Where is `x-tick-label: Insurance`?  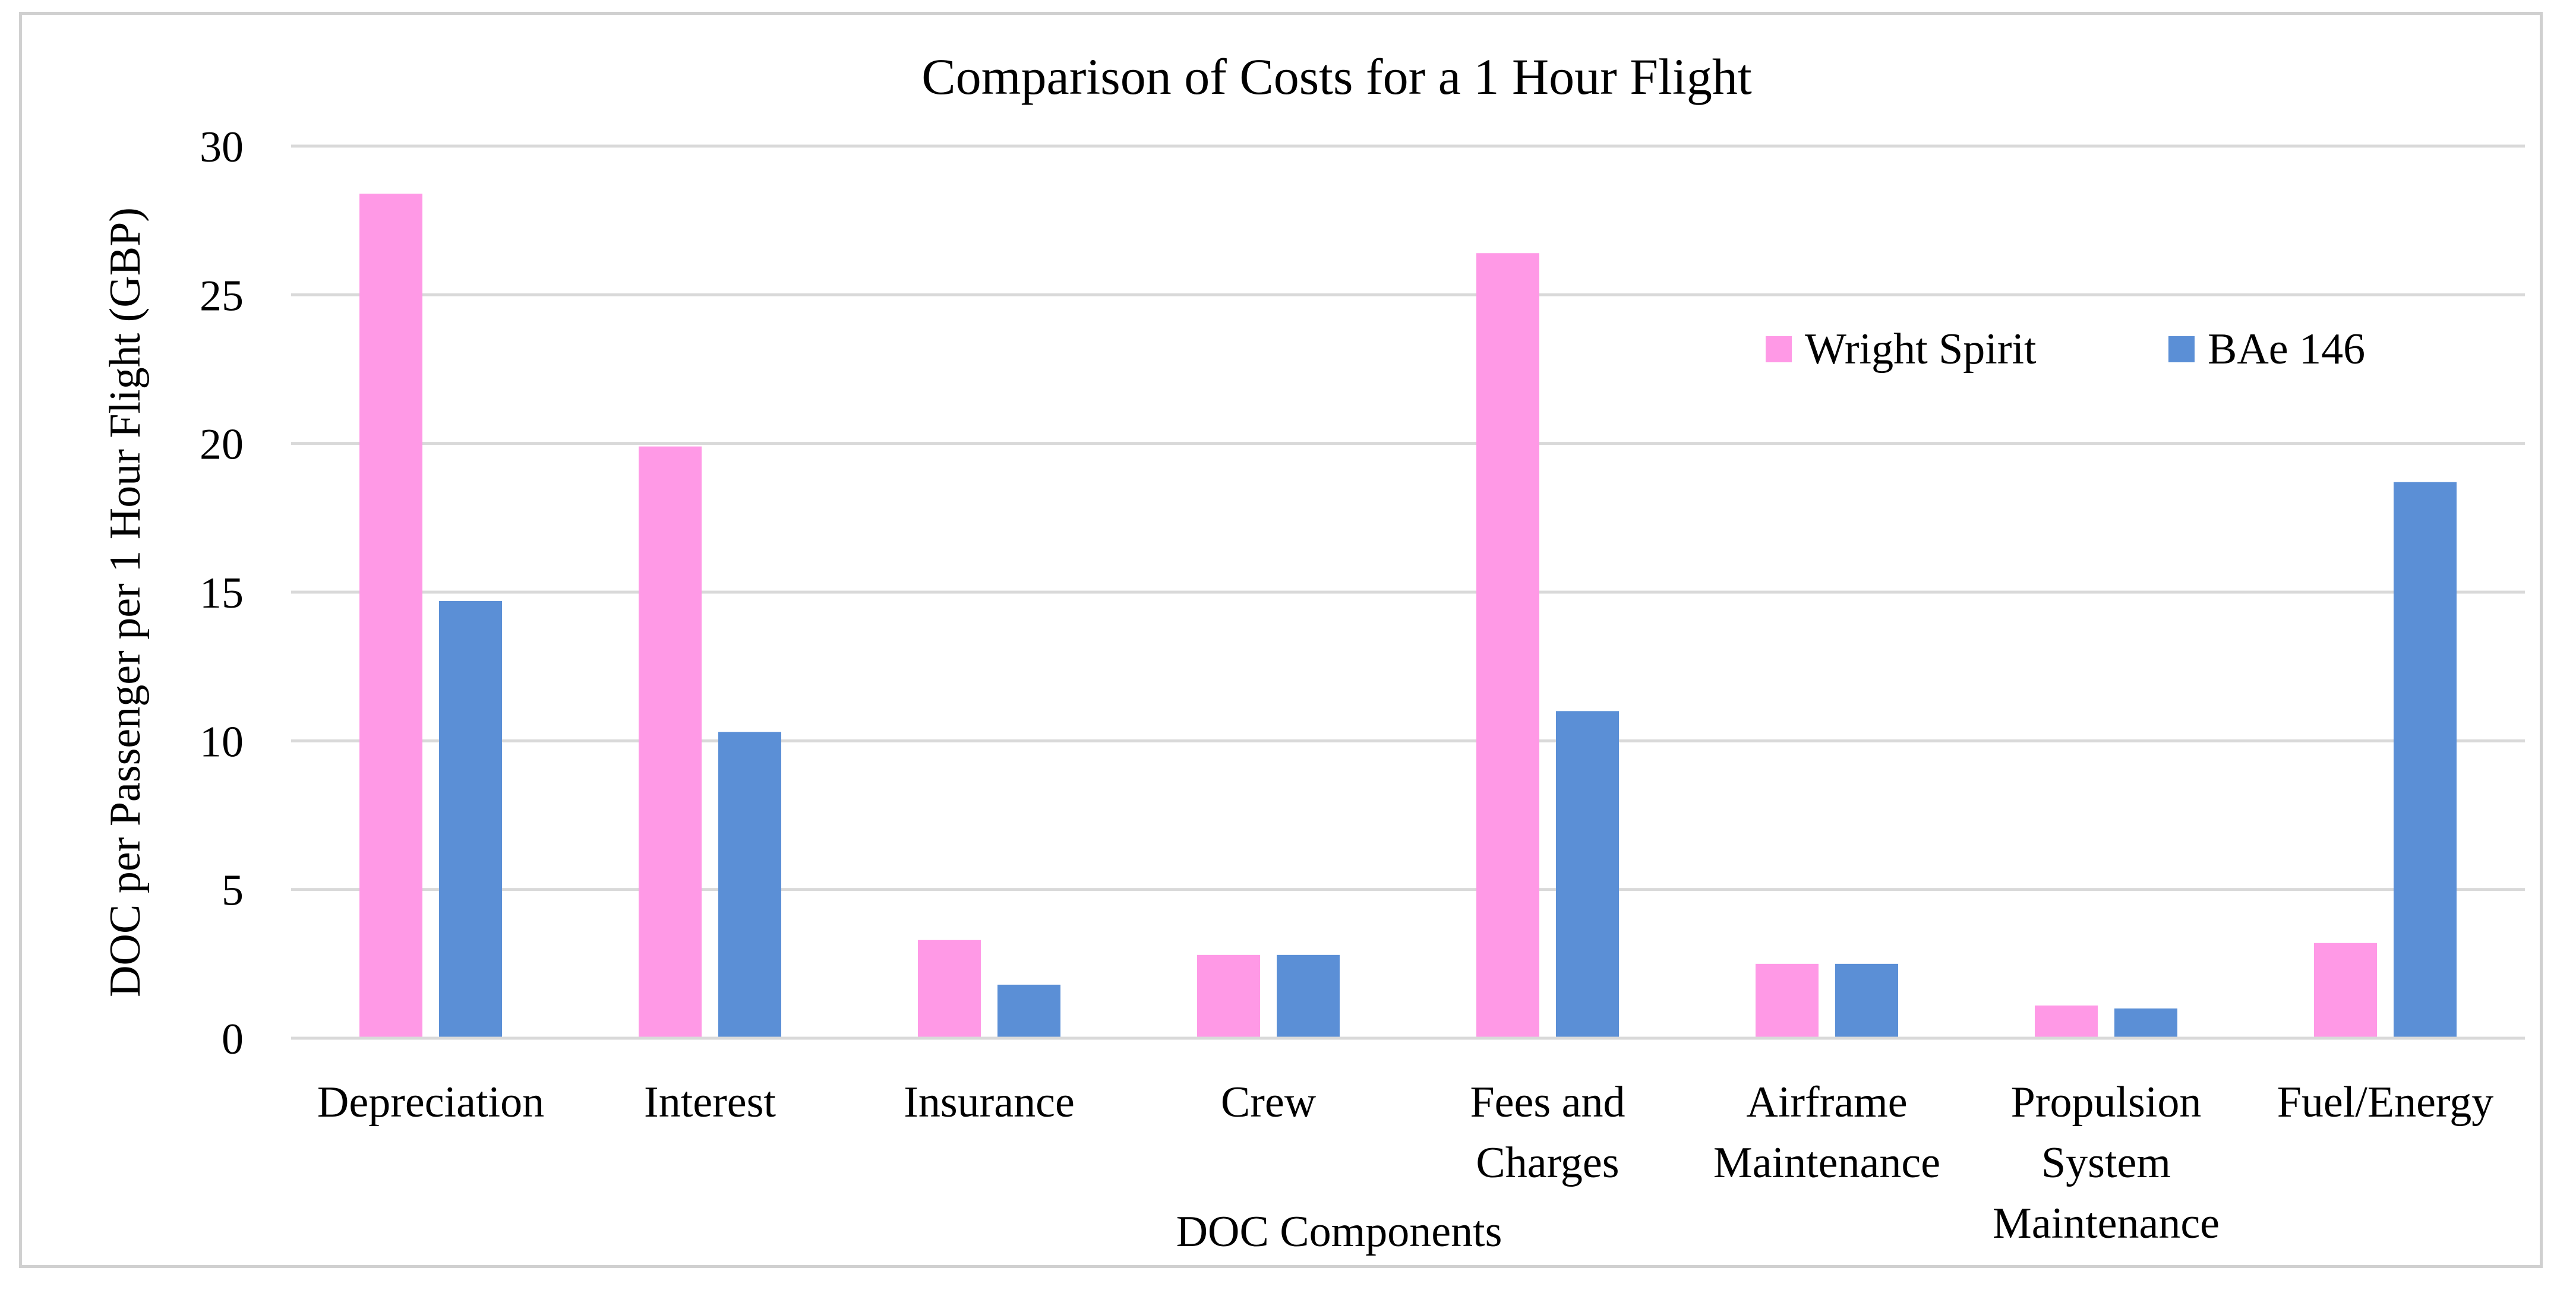
x-tick-label: Insurance is located at coordinates (989, 1102).